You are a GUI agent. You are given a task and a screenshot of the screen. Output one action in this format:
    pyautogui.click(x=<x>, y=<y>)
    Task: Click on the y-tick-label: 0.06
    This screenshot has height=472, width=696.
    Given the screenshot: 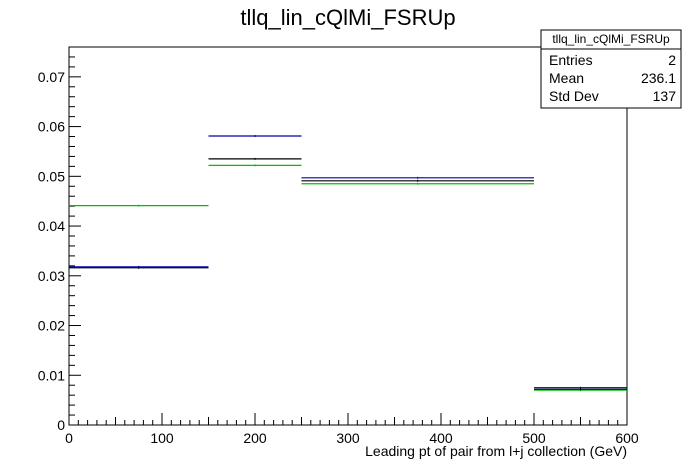 What is the action you would take?
    pyautogui.click(x=51, y=127)
    